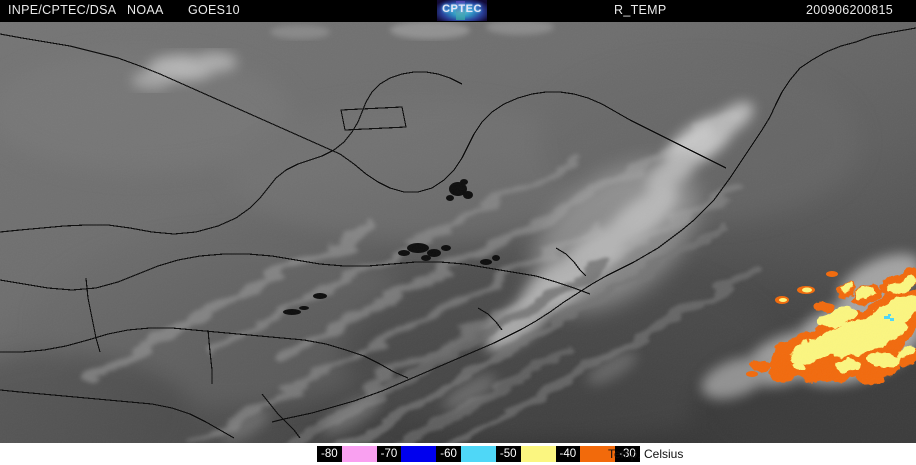 Image resolution: width=916 pixels, height=465 pixels. Describe the element at coordinates (145, 10) in the screenshot. I see `header-network-label: NOAA` at that location.